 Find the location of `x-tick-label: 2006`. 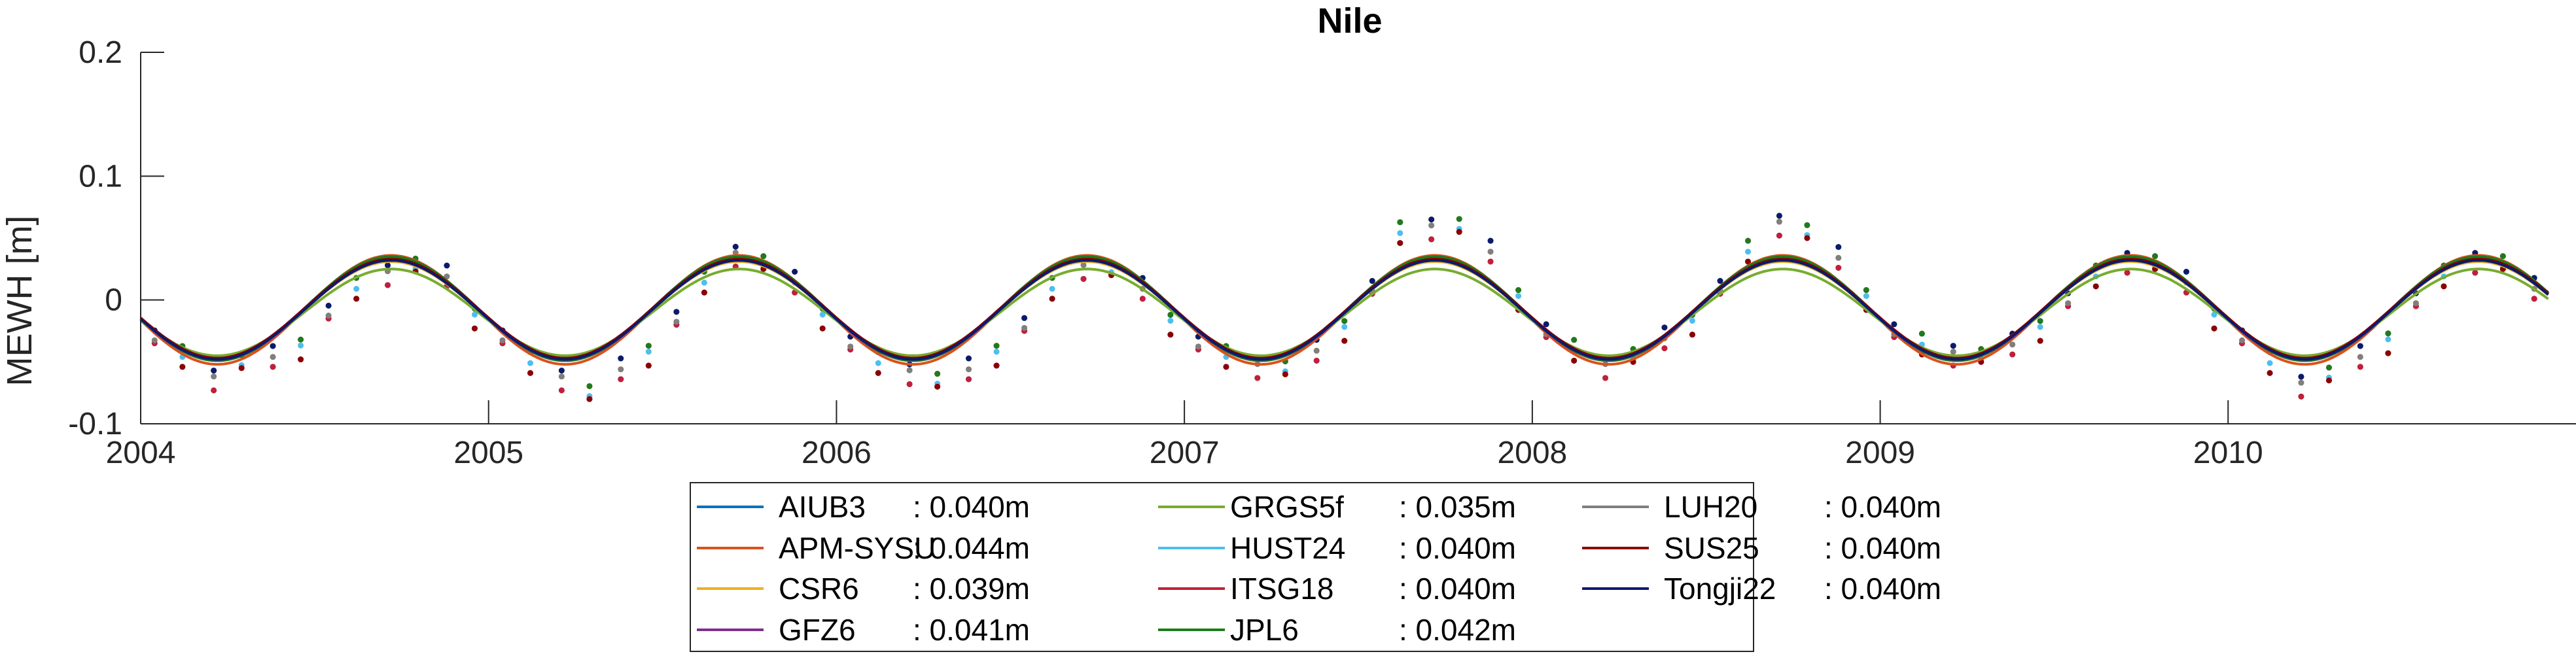

x-tick-label: 2006 is located at coordinates (837, 453).